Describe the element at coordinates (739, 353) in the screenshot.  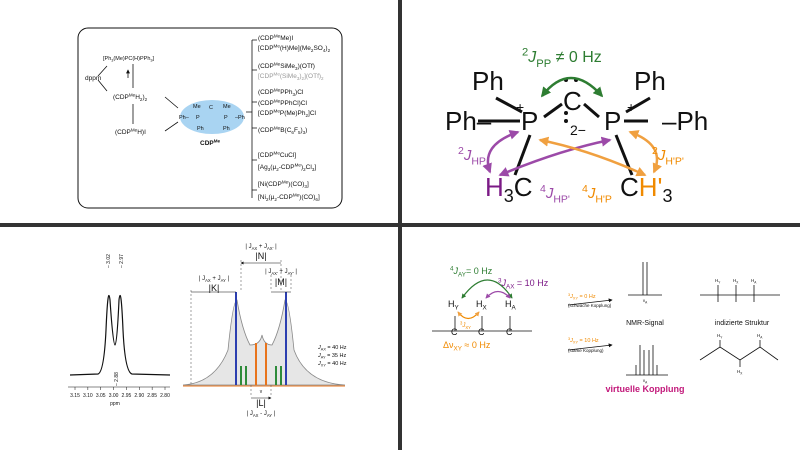
I see `structure` at that location.